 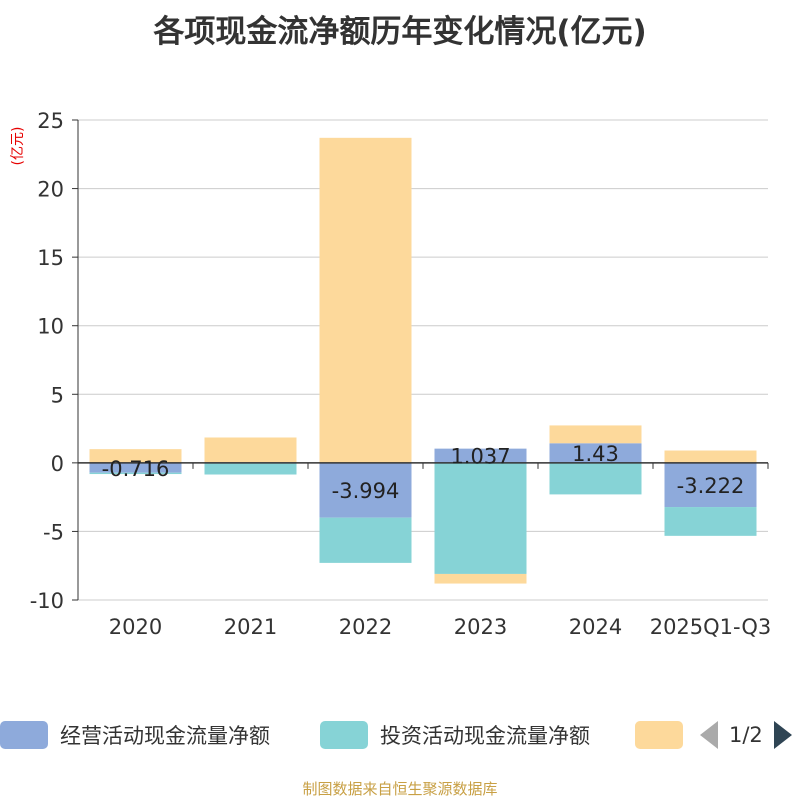 I want to click on x-tick-label: 2021, so click(x=250, y=627).